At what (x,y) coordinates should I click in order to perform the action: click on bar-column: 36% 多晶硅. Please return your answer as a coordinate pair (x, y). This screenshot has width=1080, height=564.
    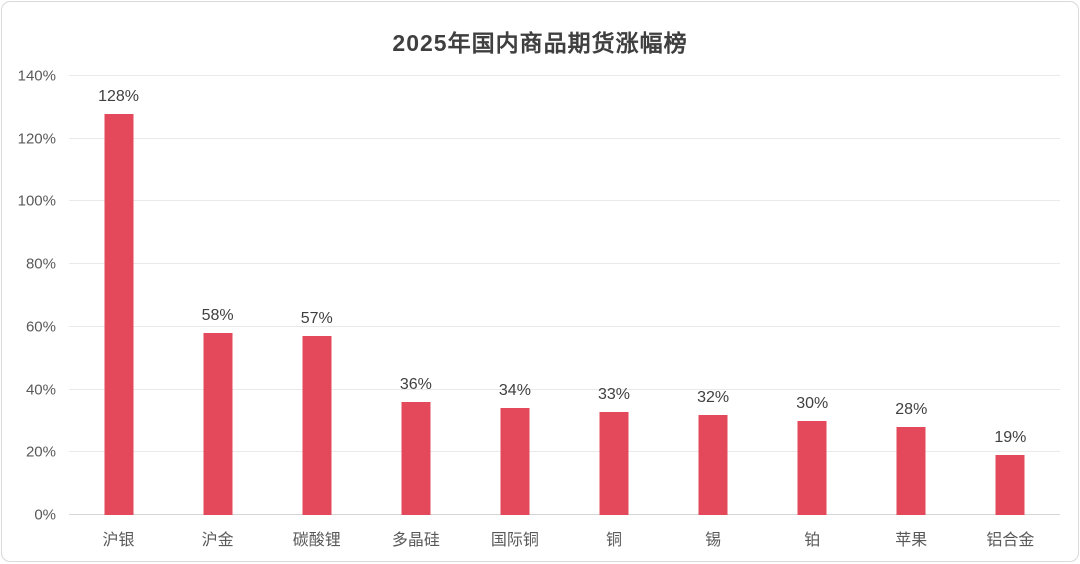
    Looking at the image, I should click on (415, 312).